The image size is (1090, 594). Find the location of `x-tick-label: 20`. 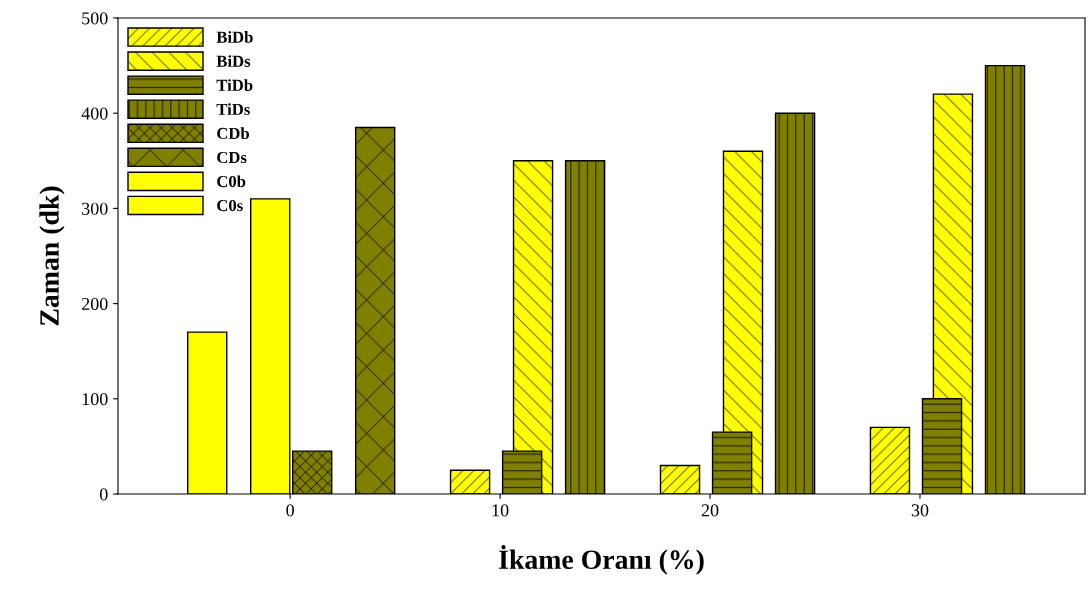

x-tick-label: 20 is located at coordinates (710, 510).